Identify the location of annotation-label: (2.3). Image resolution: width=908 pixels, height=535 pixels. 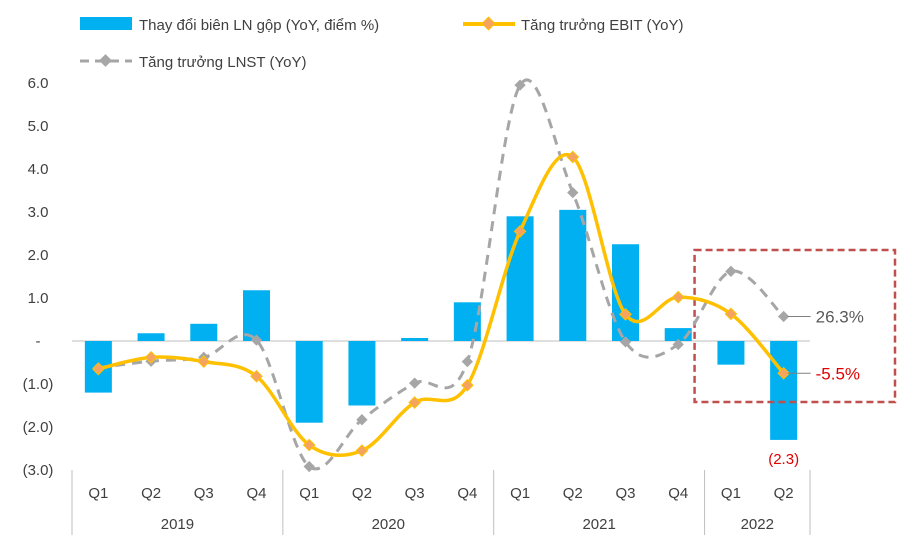
(783, 459).